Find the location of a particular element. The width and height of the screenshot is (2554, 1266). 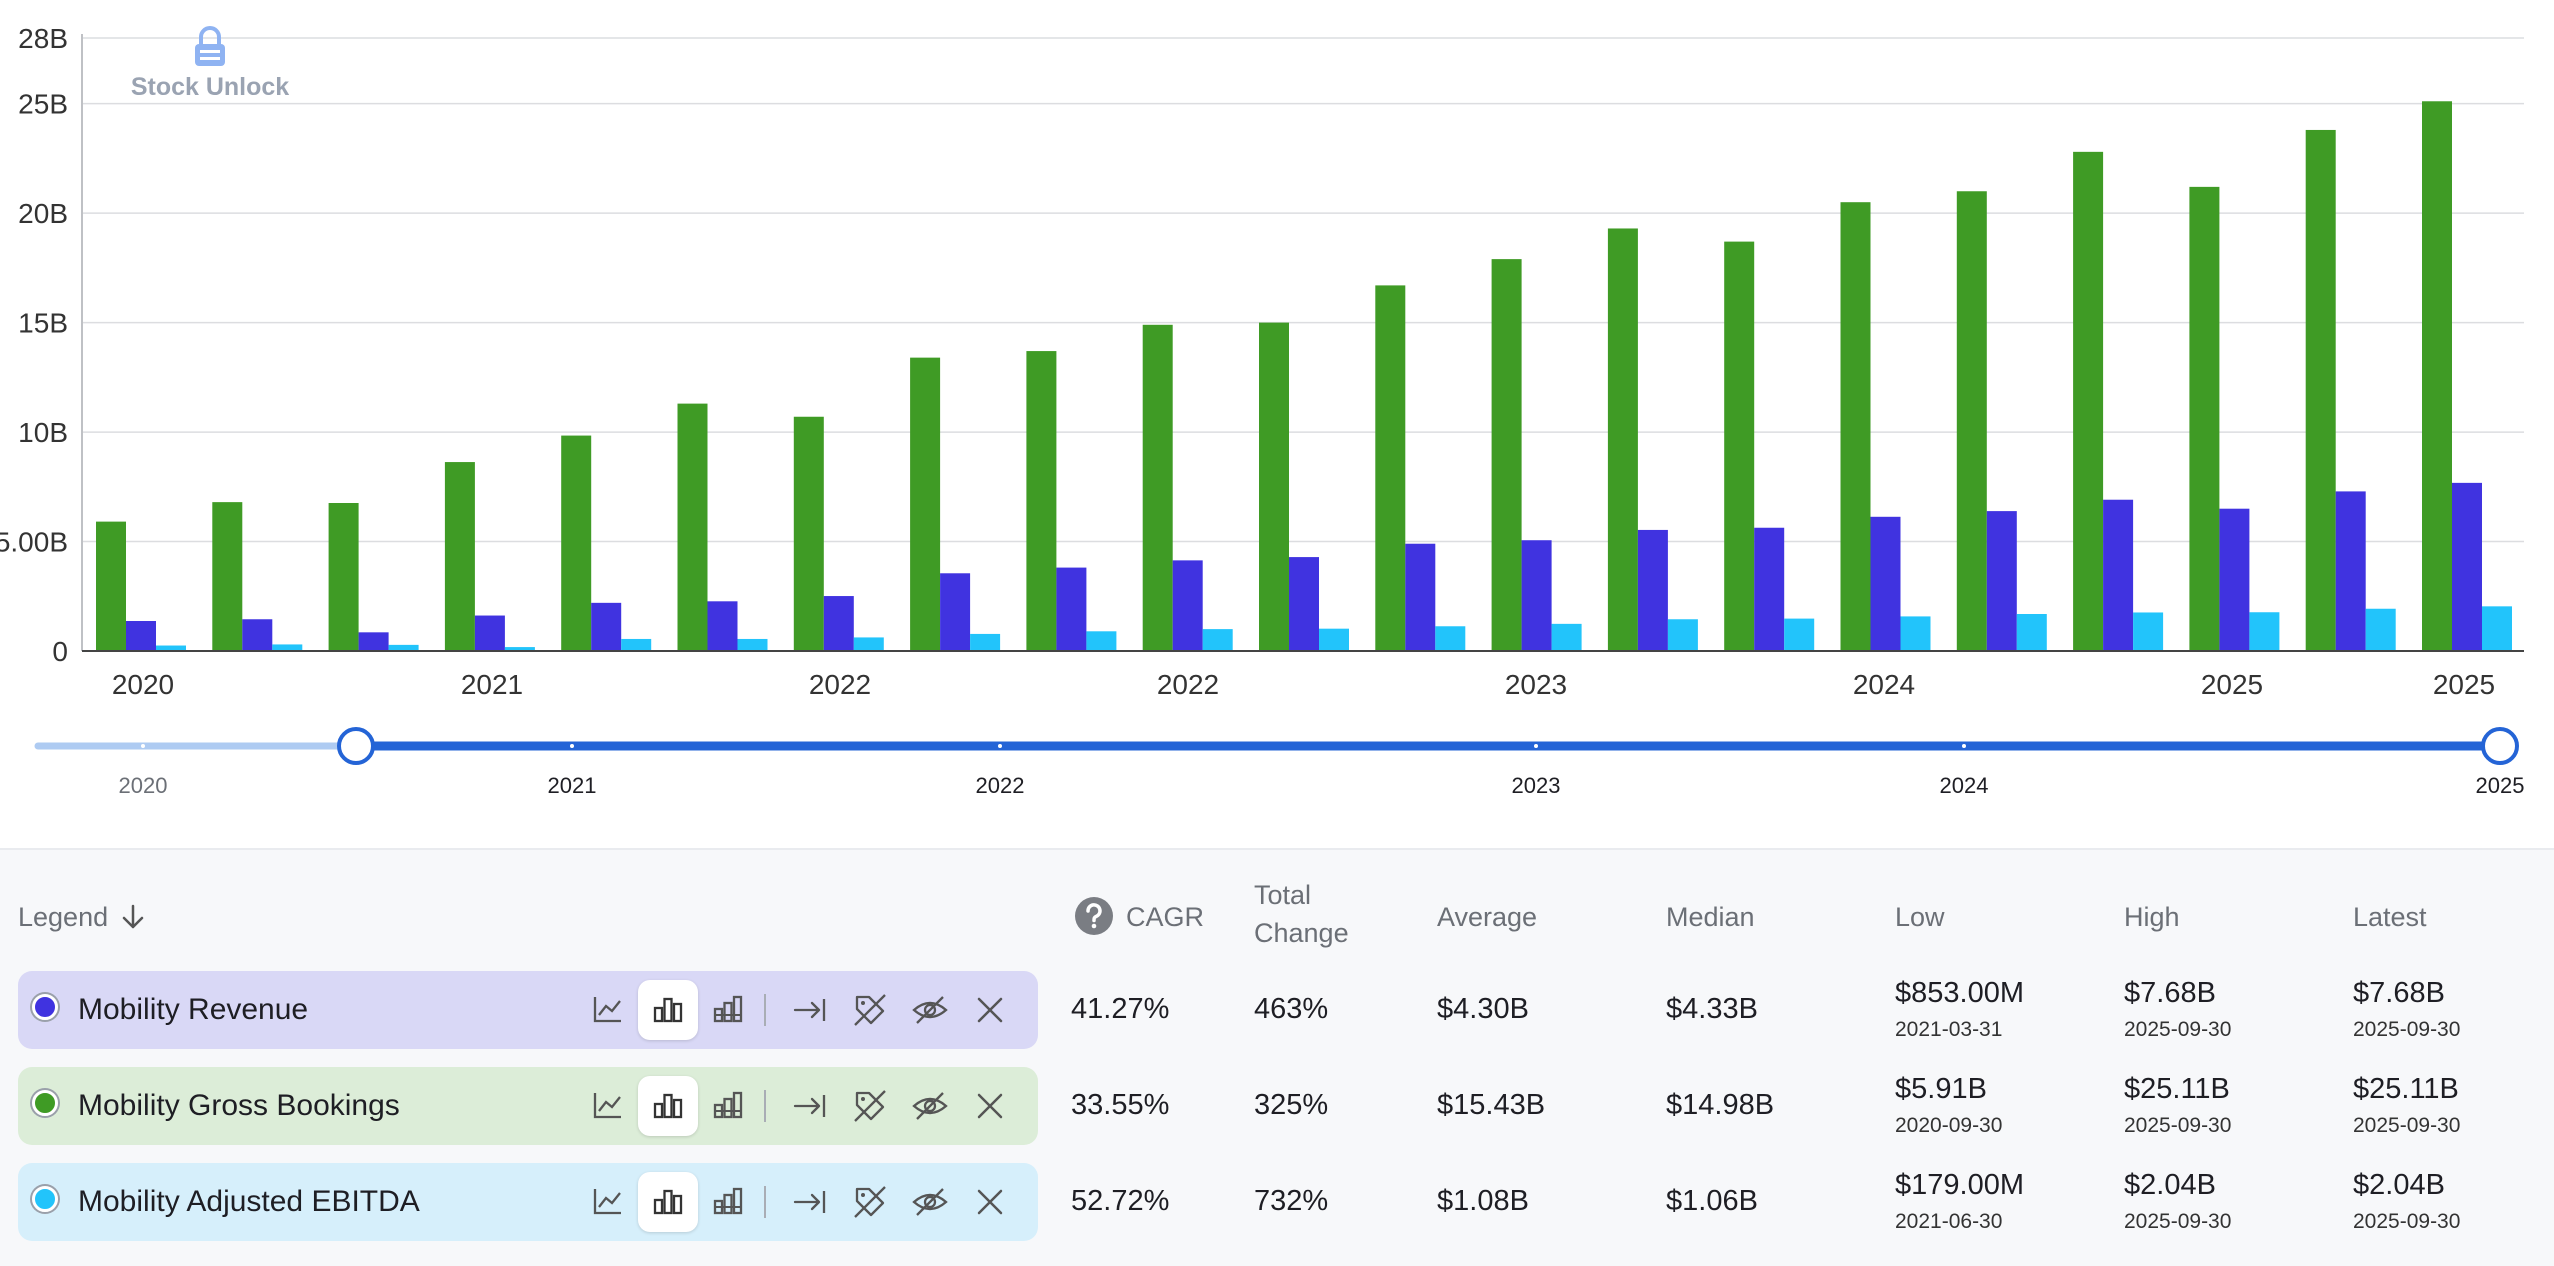

legend-row-mobility-revenue: Mobility Revenue is located at coordinates (528, 1010).